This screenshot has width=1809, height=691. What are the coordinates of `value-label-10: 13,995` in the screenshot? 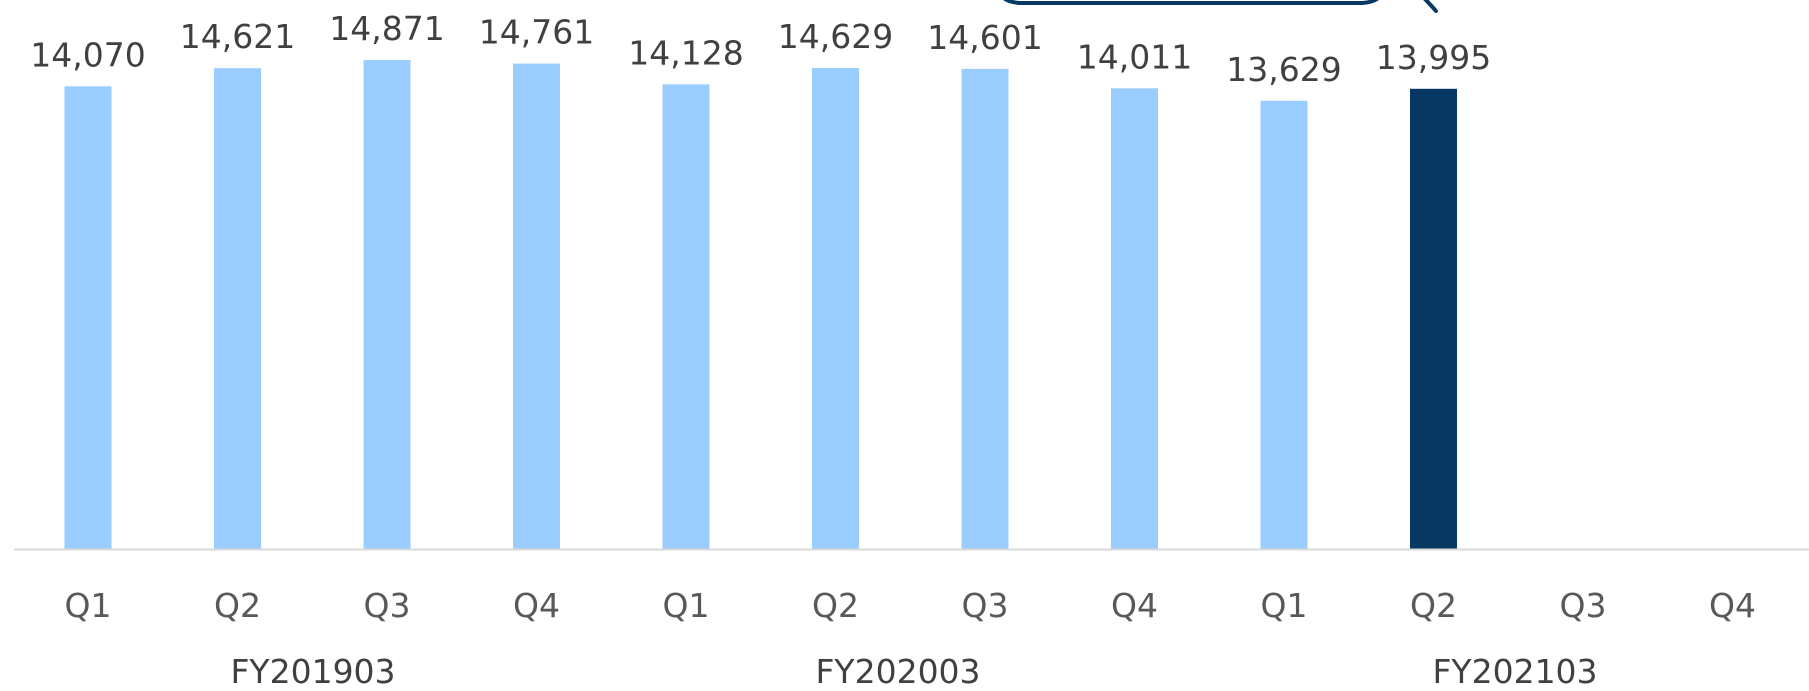 It's located at (1433, 57).